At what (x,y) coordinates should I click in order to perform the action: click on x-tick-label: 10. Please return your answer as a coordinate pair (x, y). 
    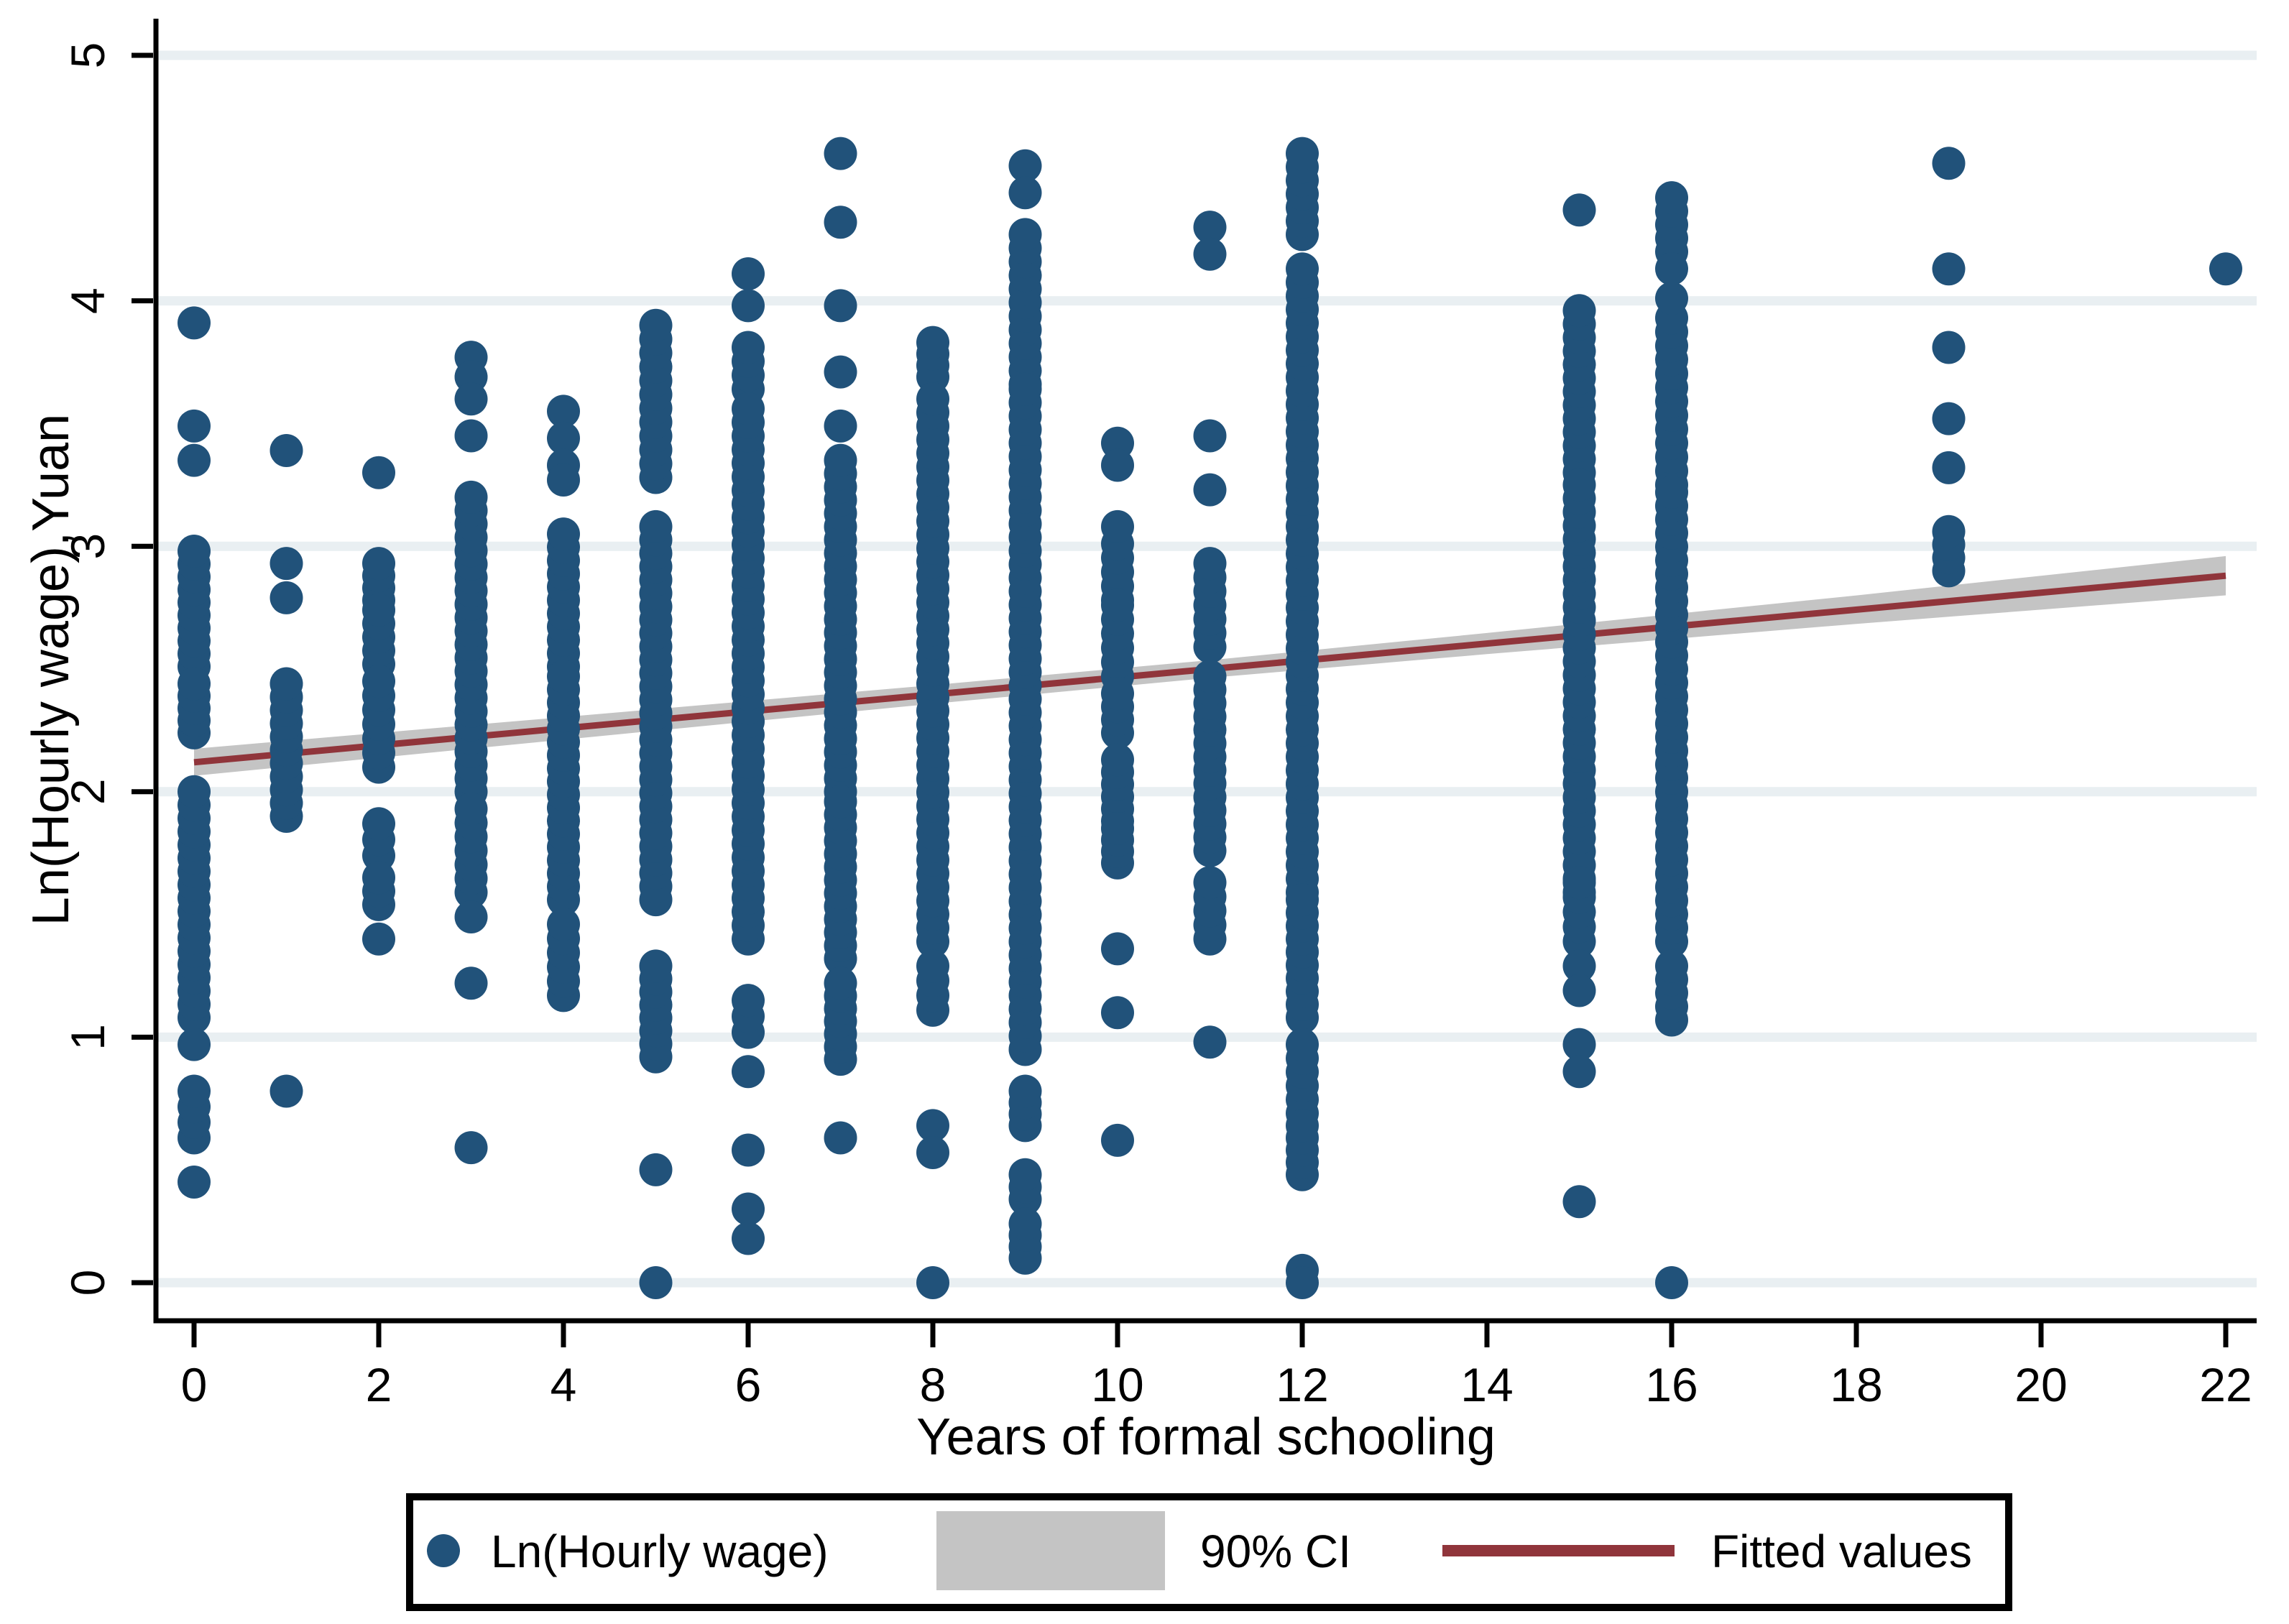
    Looking at the image, I should click on (1117, 1384).